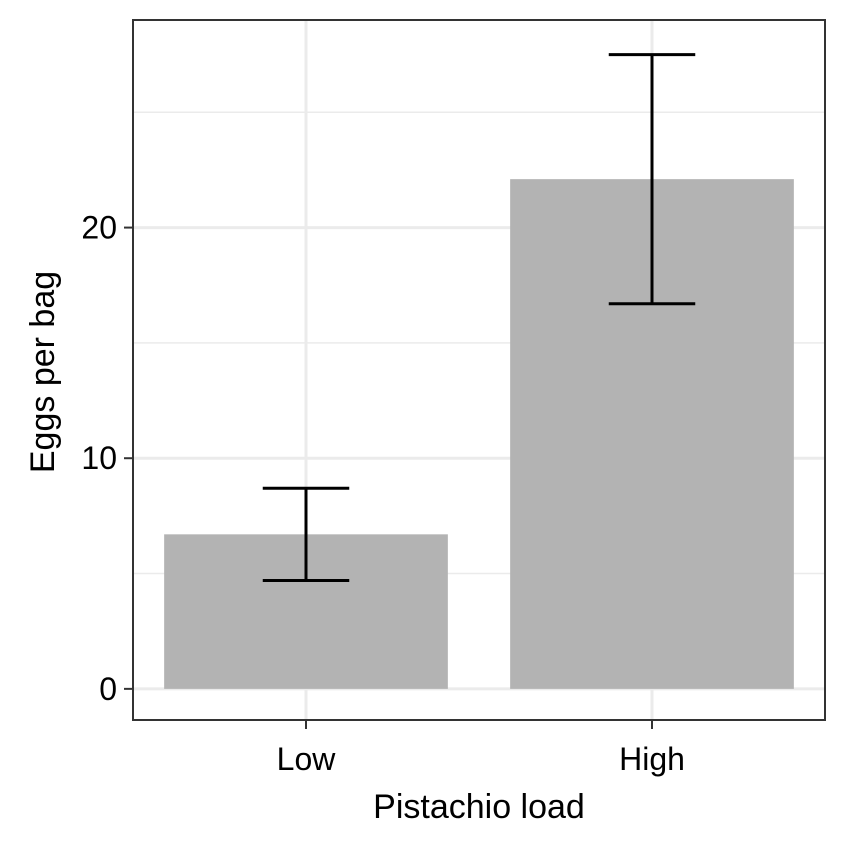 The image size is (849, 849). I want to click on y-axis-title: Eggs per bag, so click(43, 372).